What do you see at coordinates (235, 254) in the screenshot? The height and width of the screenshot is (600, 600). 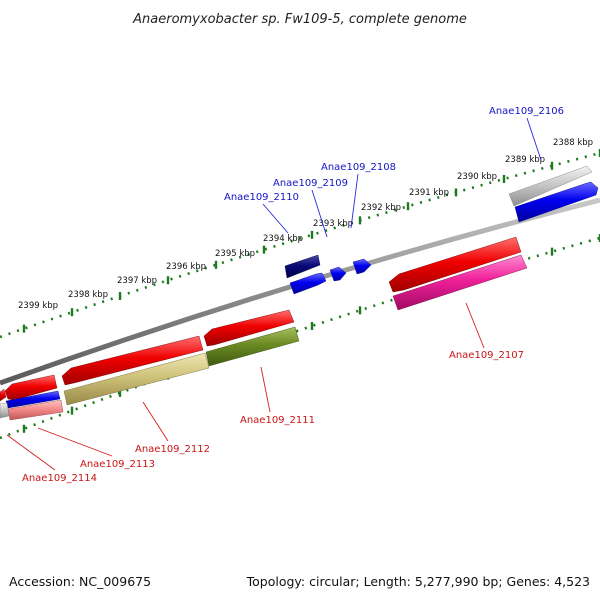 I see `scale-label: 2395 kbp` at bounding box center [235, 254].